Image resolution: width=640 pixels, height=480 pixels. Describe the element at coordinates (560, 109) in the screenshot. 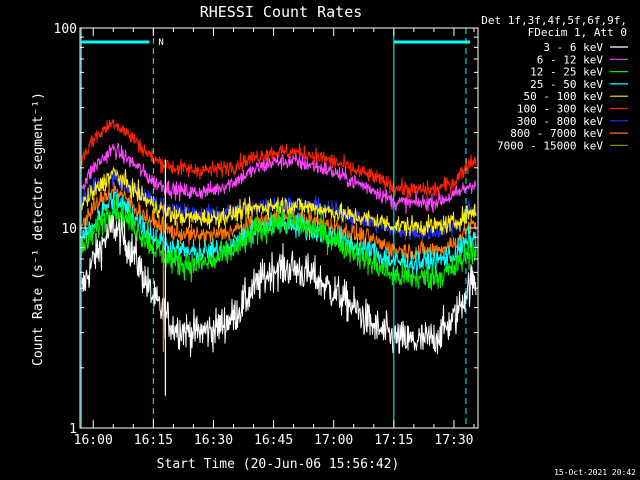

I see `legend-entry-label: 100 - 300 keV` at that location.